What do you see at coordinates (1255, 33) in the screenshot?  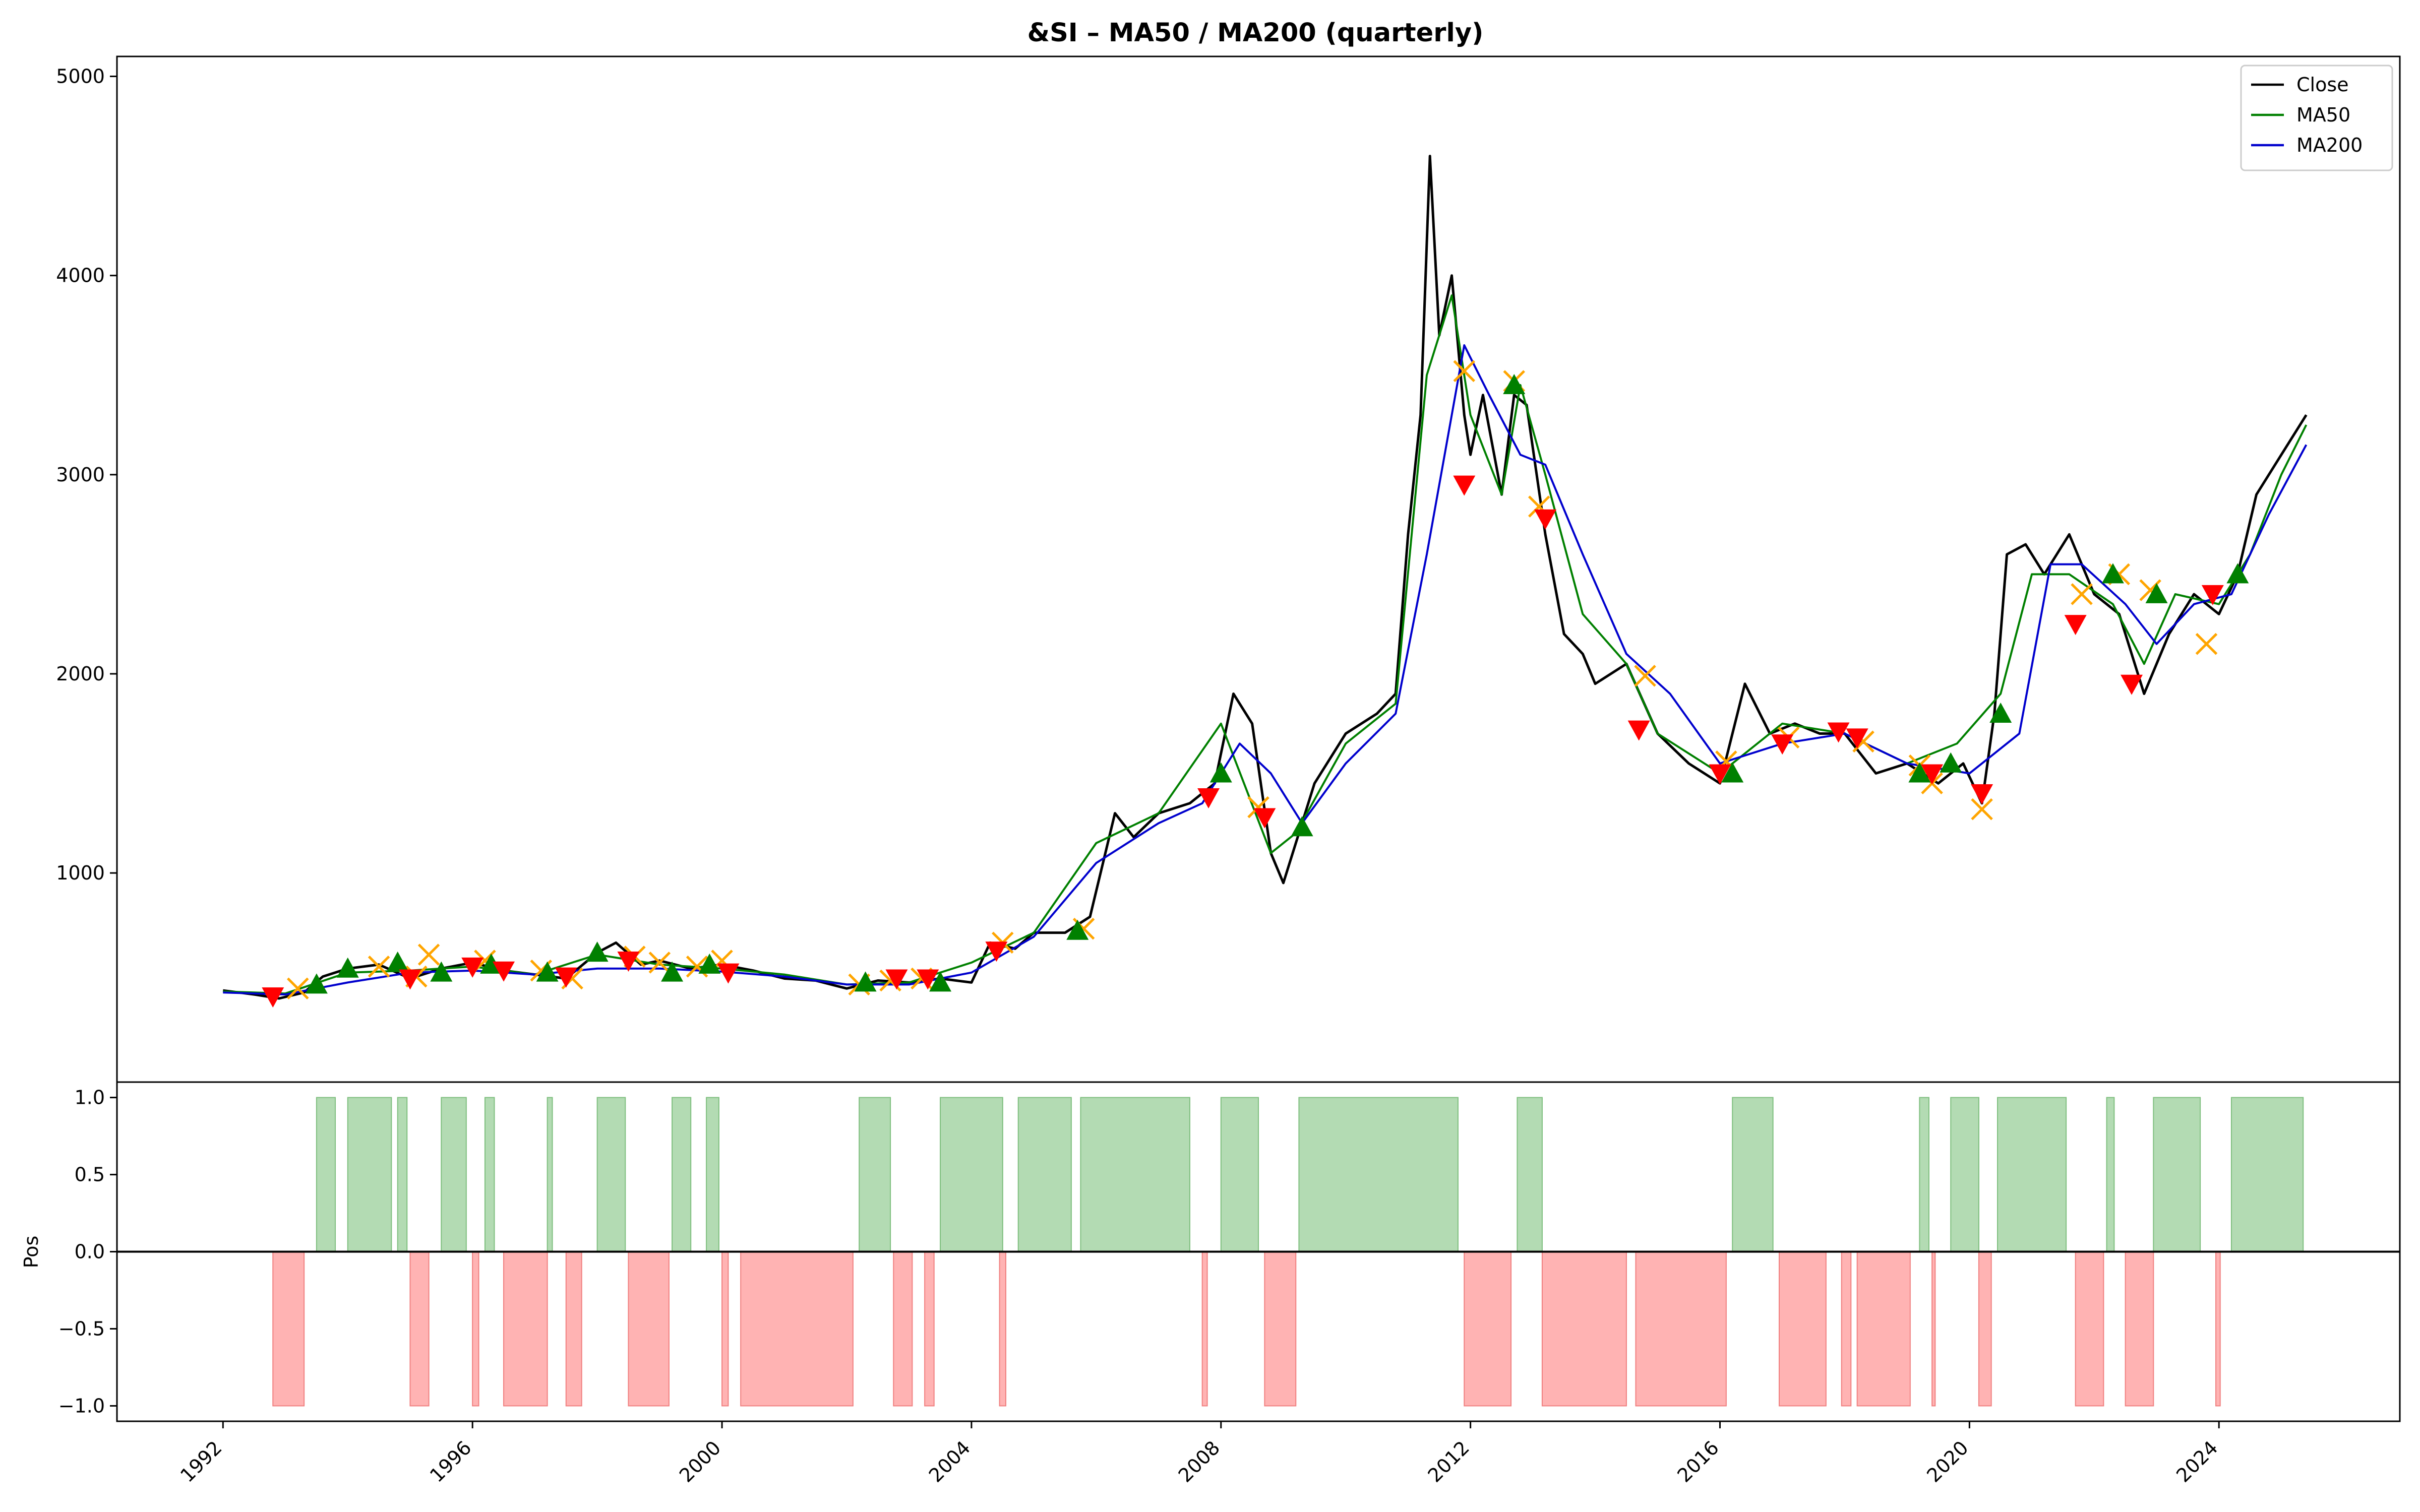 I see `chart-title: &SI – MA50 / MA200 (quarterly)` at bounding box center [1255, 33].